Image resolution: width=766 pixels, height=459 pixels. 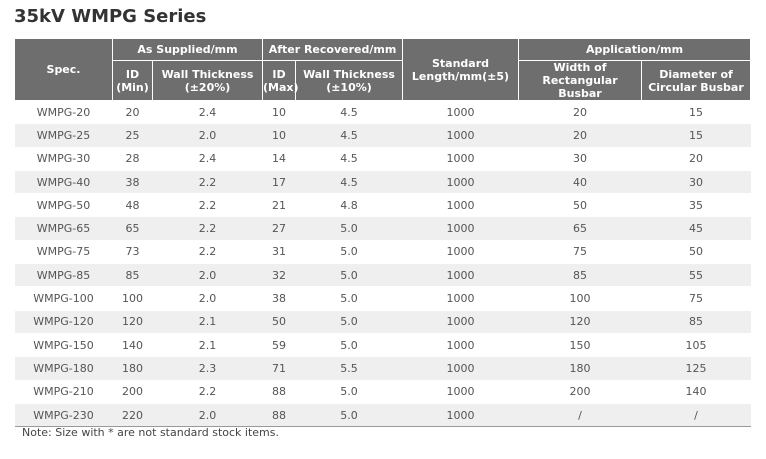 I want to click on table-cell: 38, so click(x=132, y=182).